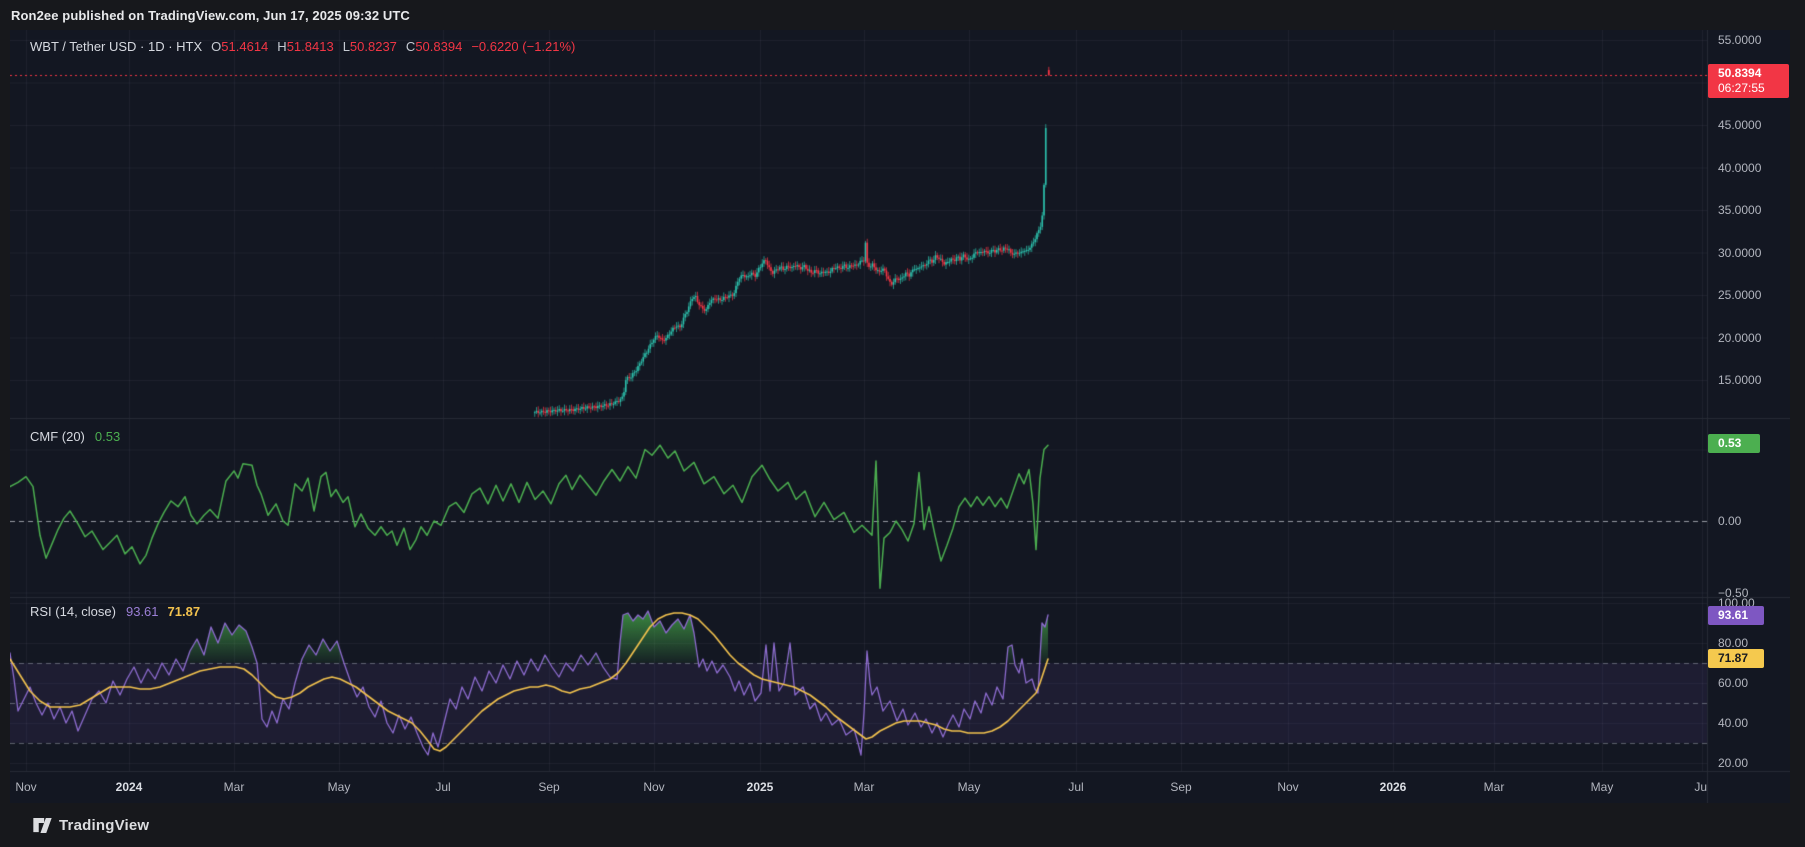 The height and width of the screenshot is (847, 1805). What do you see at coordinates (1740, 167) in the screenshot?
I see `price-tick-label: 40.0000` at bounding box center [1740, 167].